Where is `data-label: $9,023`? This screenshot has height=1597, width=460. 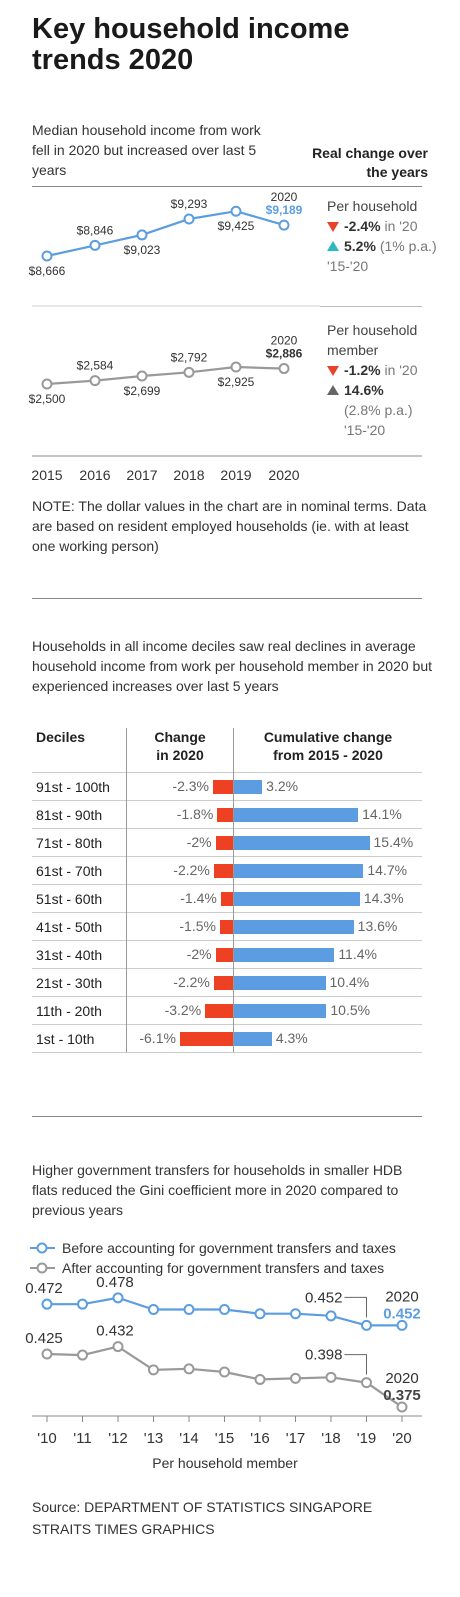
data-label: $9,023 is located at coordinates (142, 250).